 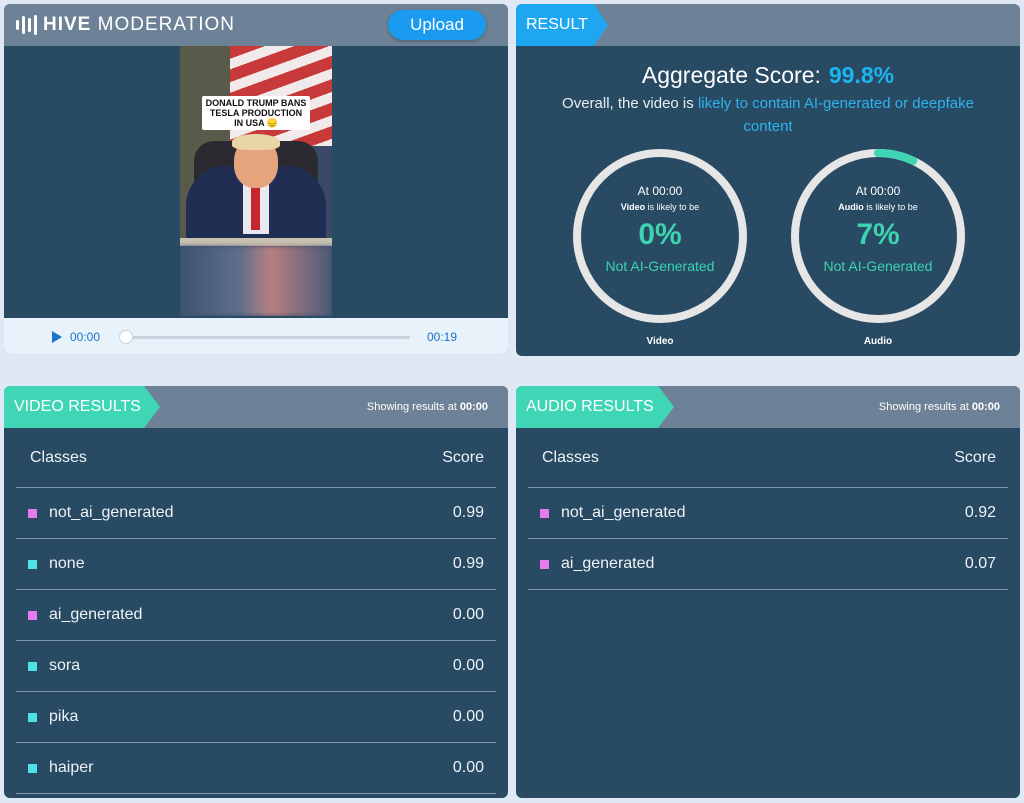 I want to click on audio-gauge-likely: Audio is likely to be, so click(x=878, y=207).